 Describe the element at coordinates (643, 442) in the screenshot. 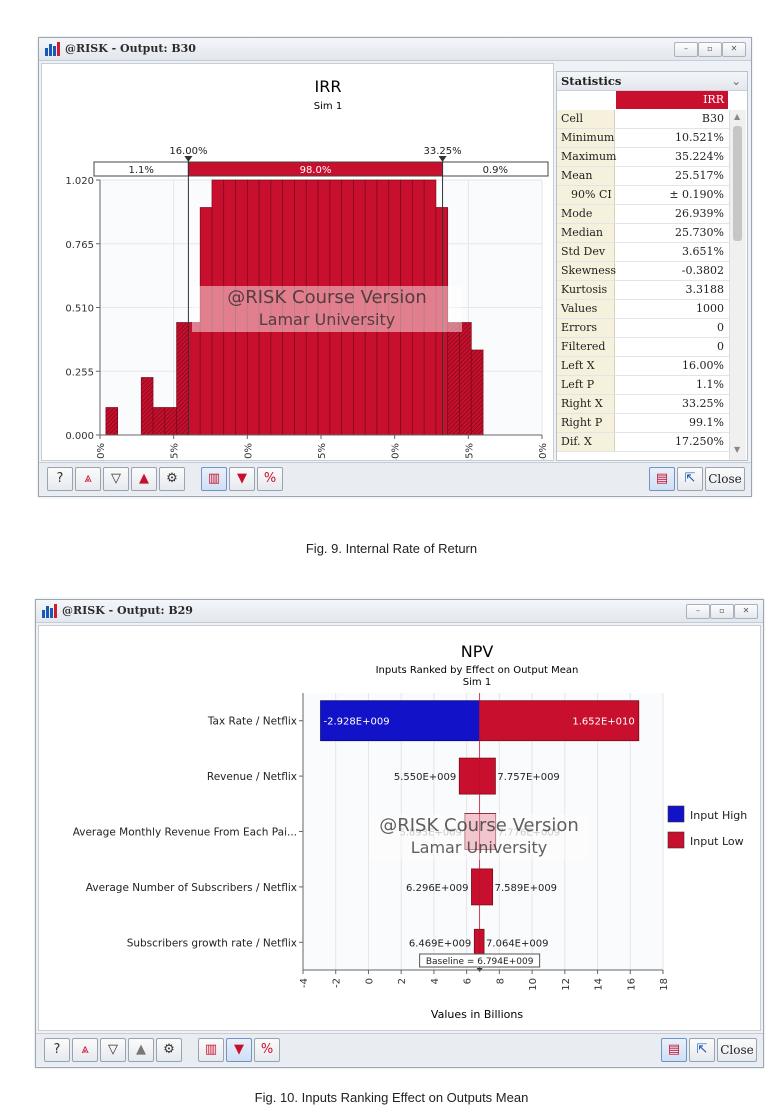

I see `statistics-row: Dif. X 17.250%` at that location.